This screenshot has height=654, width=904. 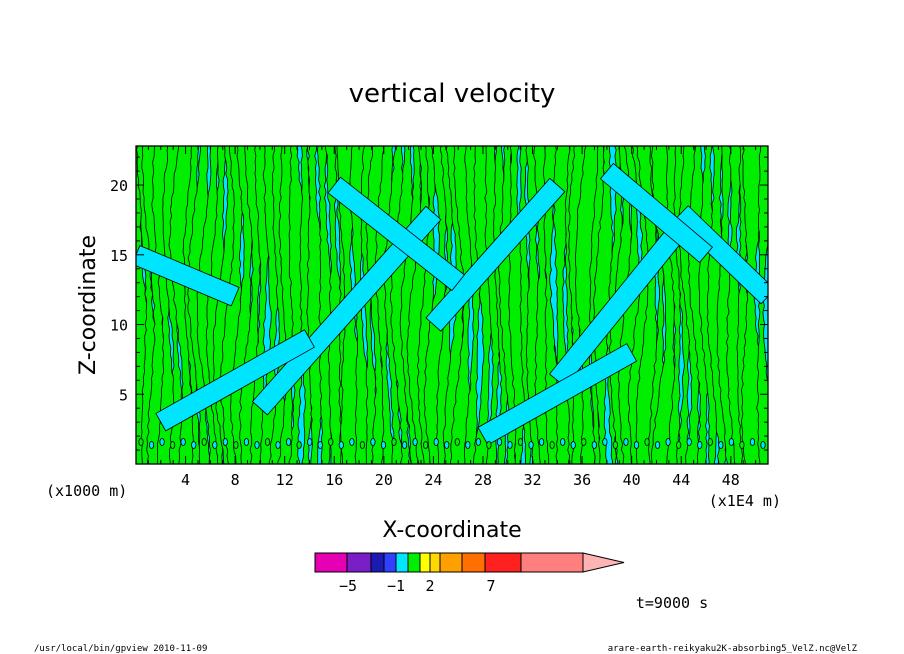 I want to click on time-label: t=9000 s, so click(x=672, y=603).